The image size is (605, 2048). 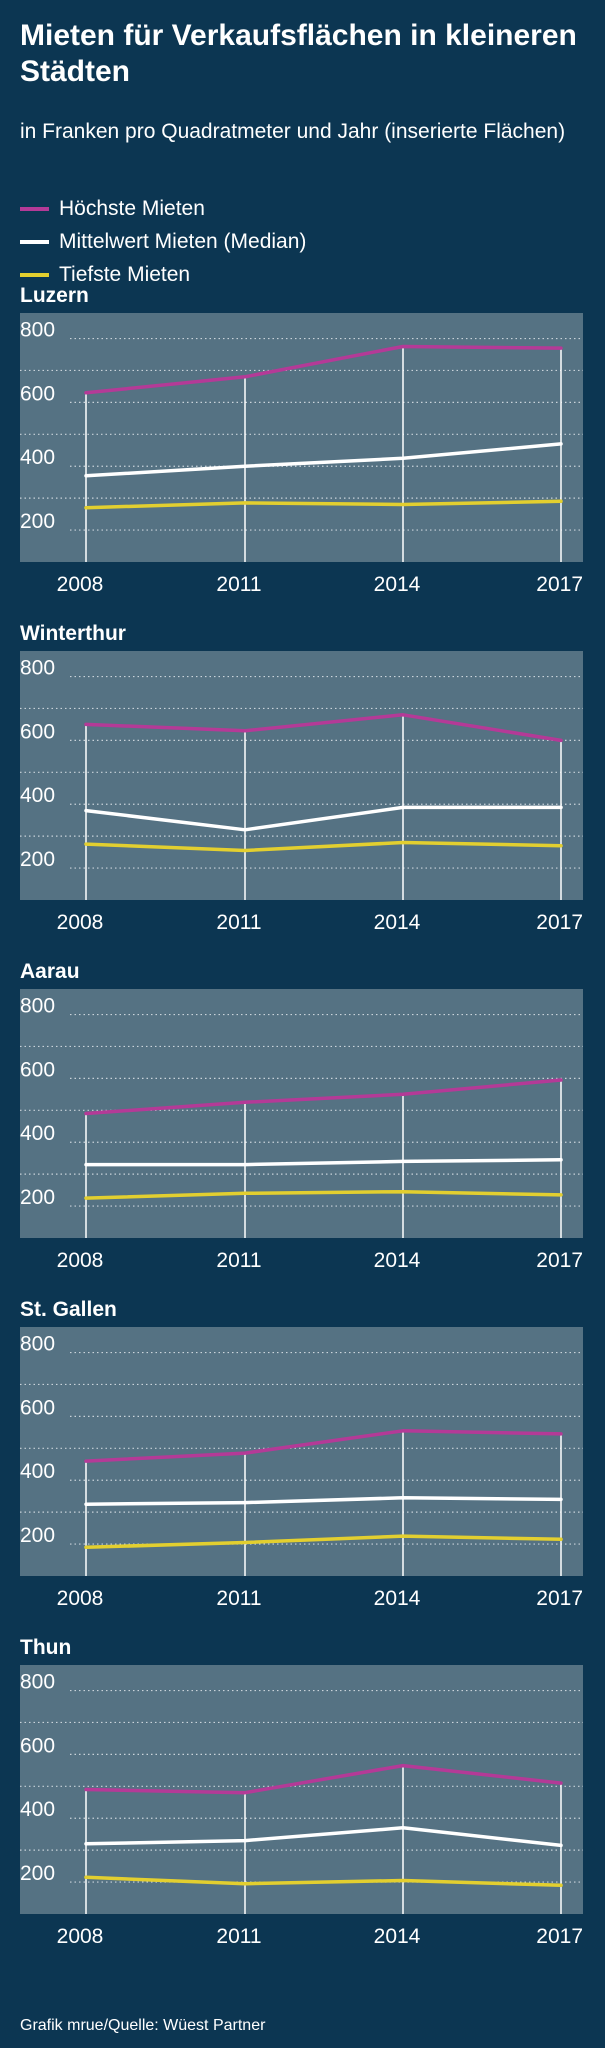 What do you see at coordinates (34, 208) in the screenshot?
I see `legend-swatch-high` at bounding box center [34, 208].